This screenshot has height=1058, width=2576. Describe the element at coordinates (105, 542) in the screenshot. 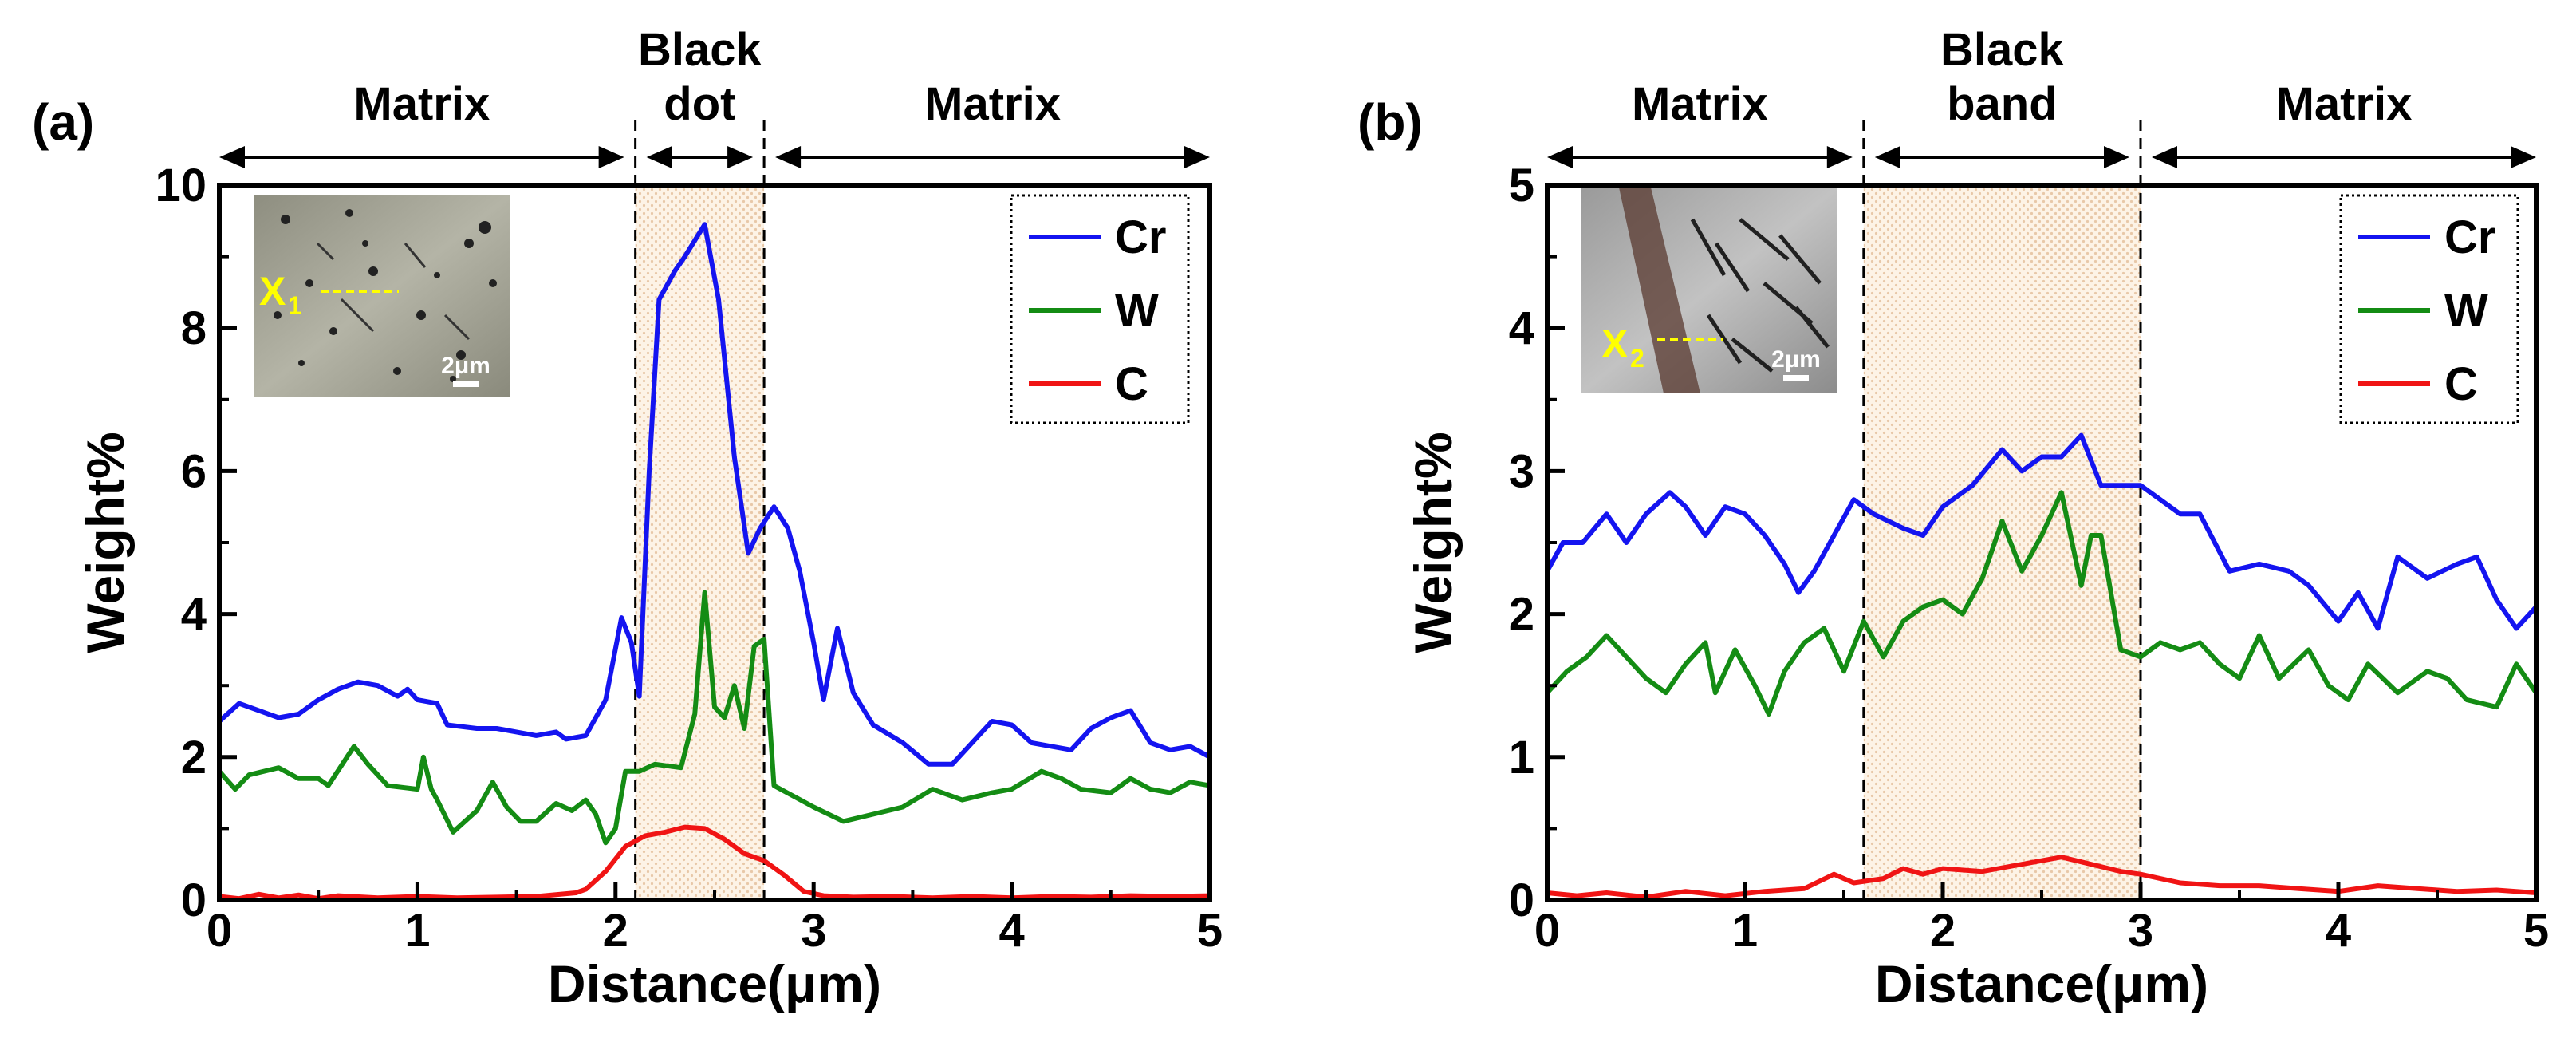

I see `y-axis-title: Weight%` at that location.